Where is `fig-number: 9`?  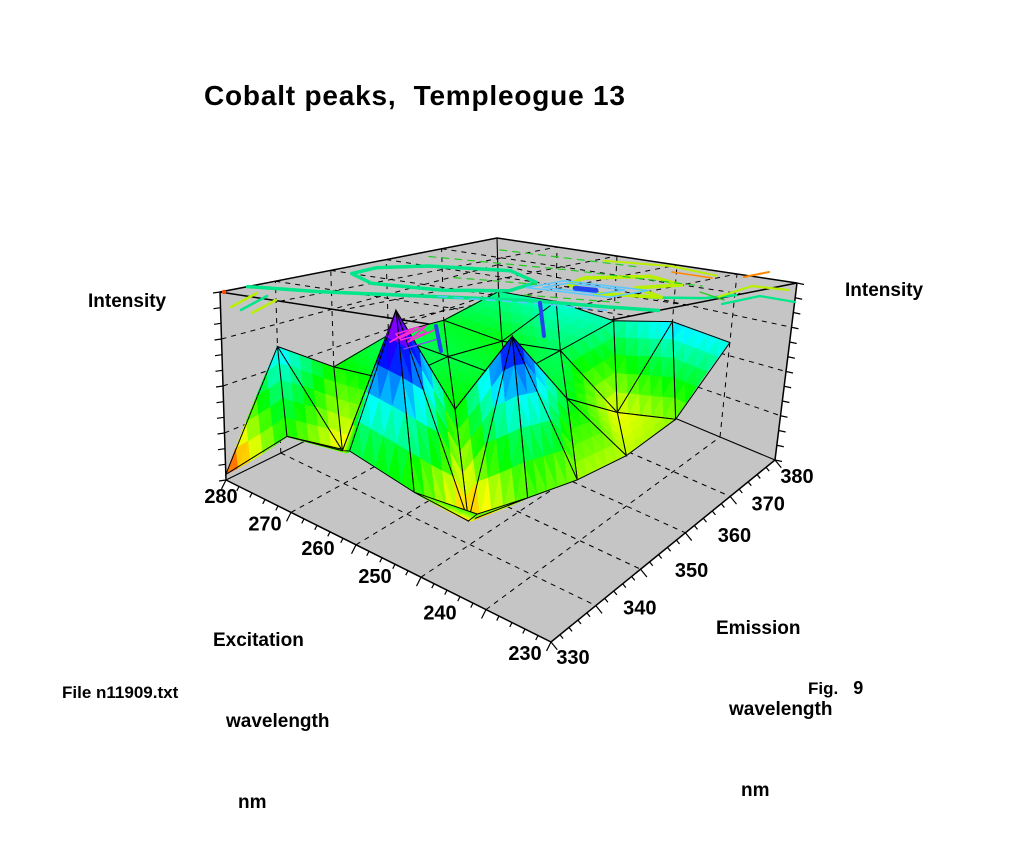
fig-number: 9 is located at coordinates (858, 688).